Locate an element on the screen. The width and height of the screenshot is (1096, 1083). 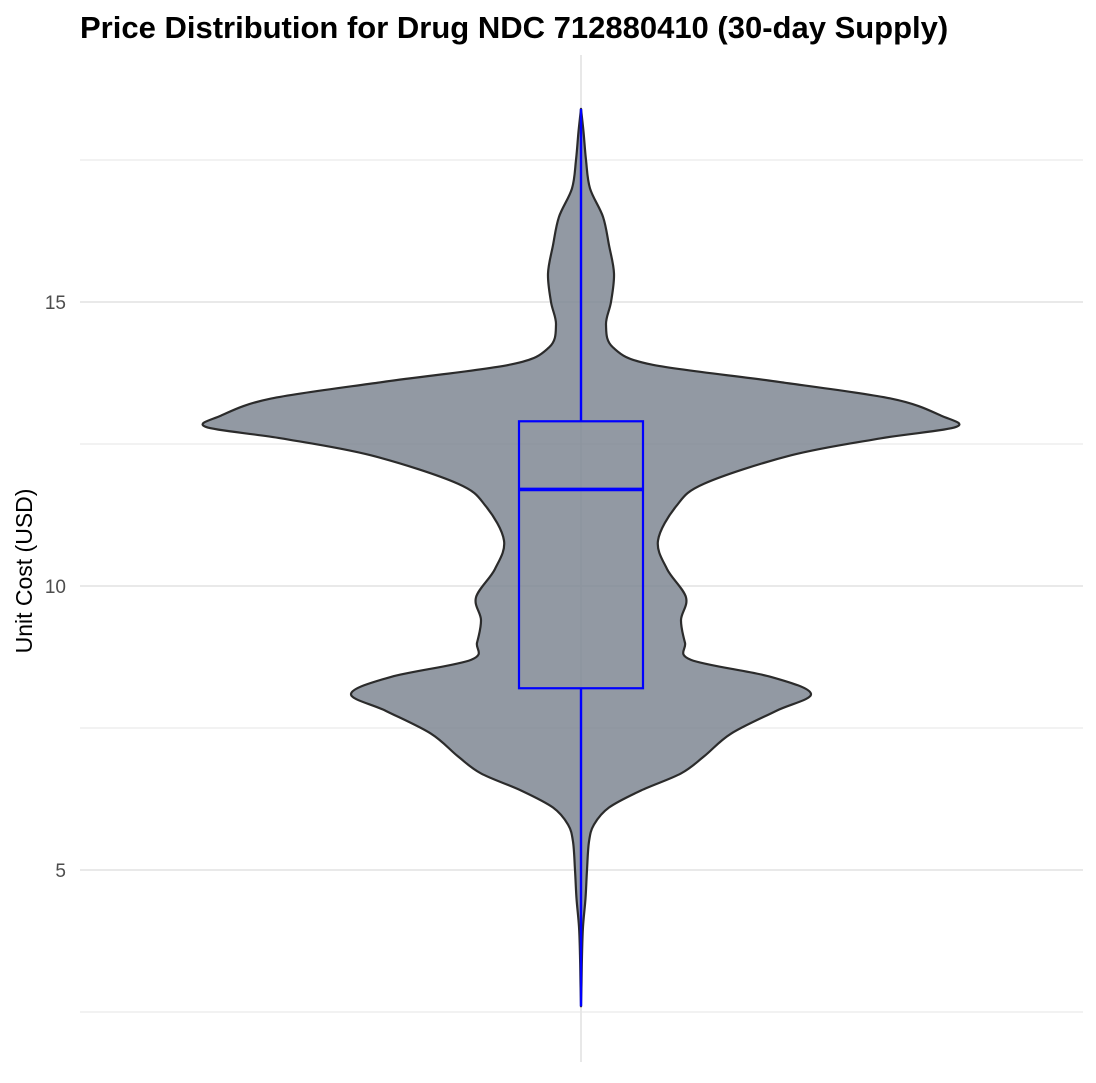
y-axis: 5 10 15 is located at coordinates (55, 587).